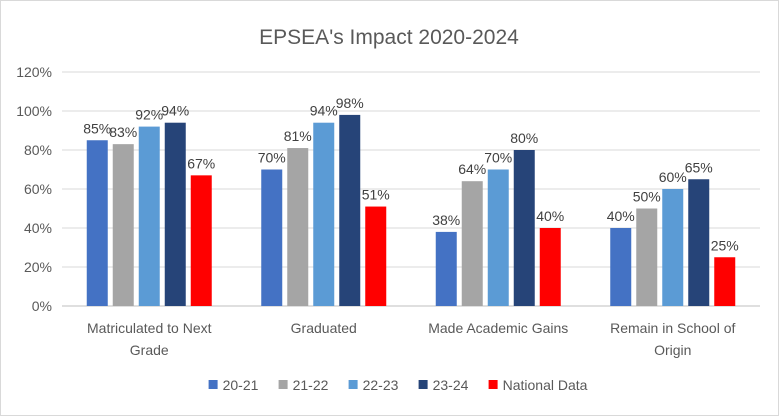 This screenshot has height=416, width=779. What do you see at coordinates (149, 328) in the screenshot?
I see `x-tick-label: Matriculated to Next` at bounding box center [149, 328].